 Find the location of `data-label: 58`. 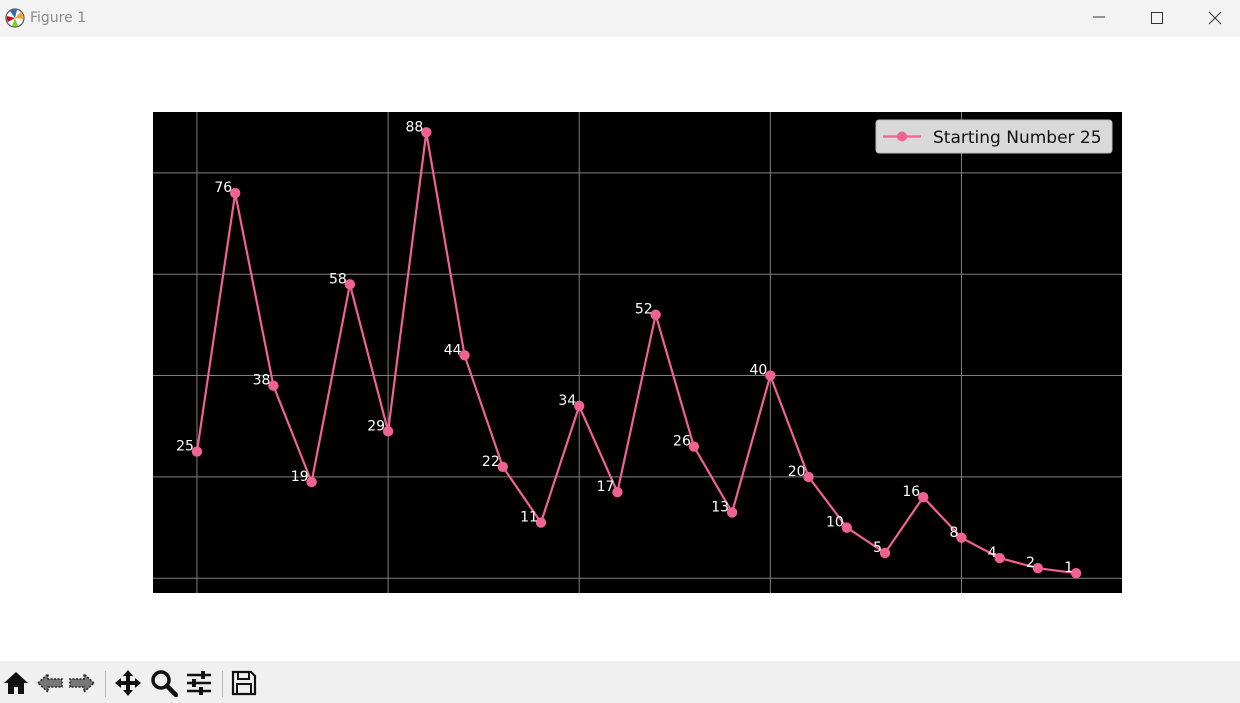

data-label: 58 is located at coordinates (338, 279).